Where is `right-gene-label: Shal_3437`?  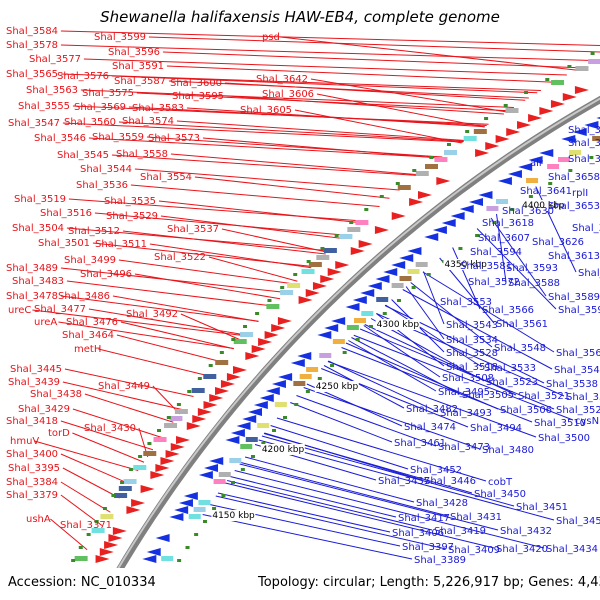 right-gene-label: Shal_3437 is located at coordinates (404, 481).